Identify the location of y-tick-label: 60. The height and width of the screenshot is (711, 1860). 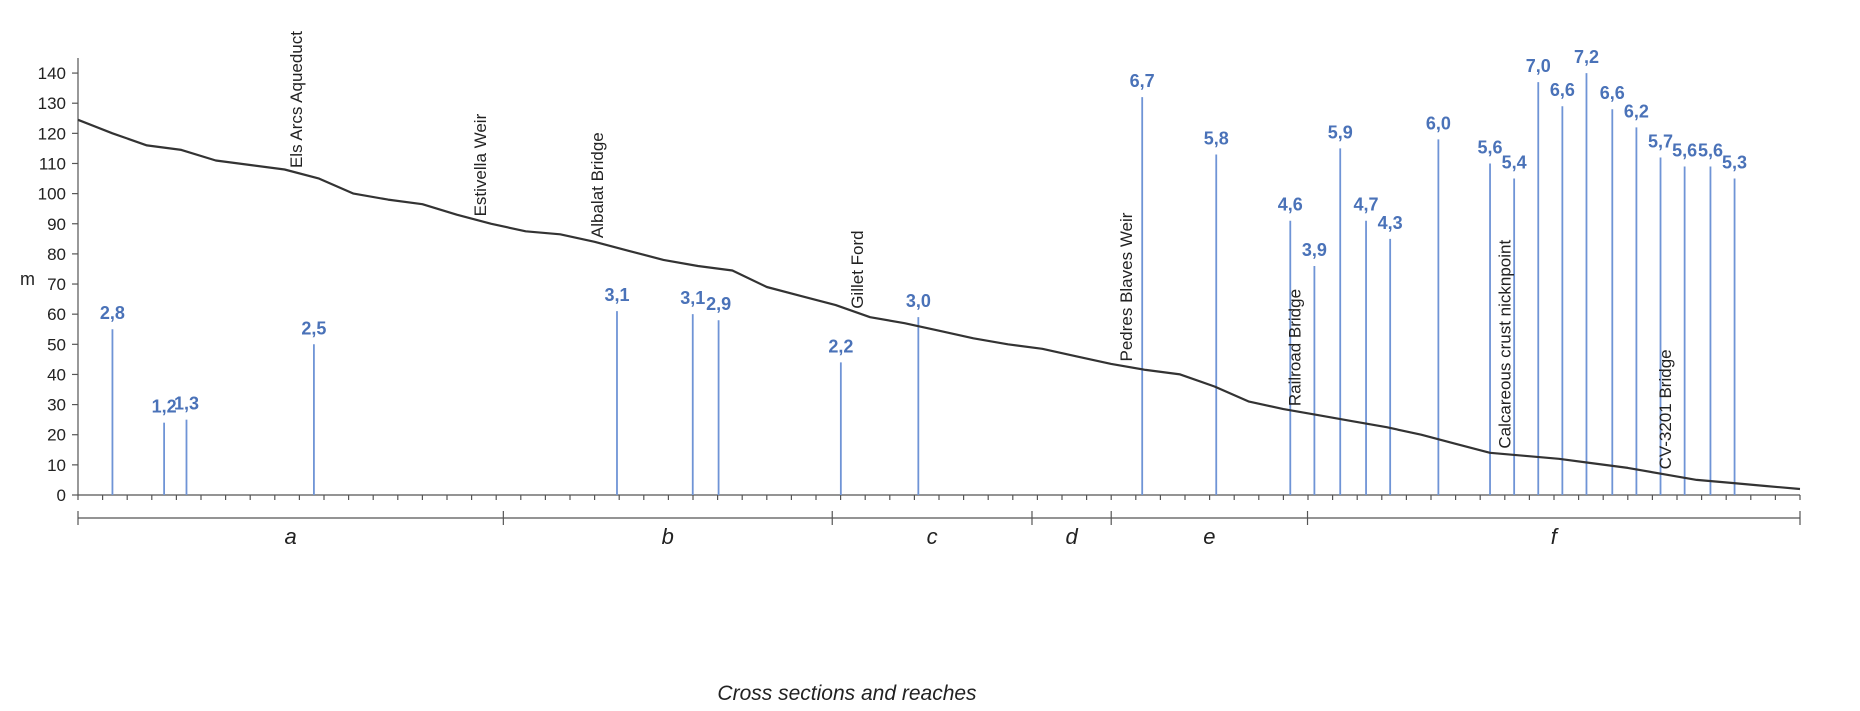
(56, 314).